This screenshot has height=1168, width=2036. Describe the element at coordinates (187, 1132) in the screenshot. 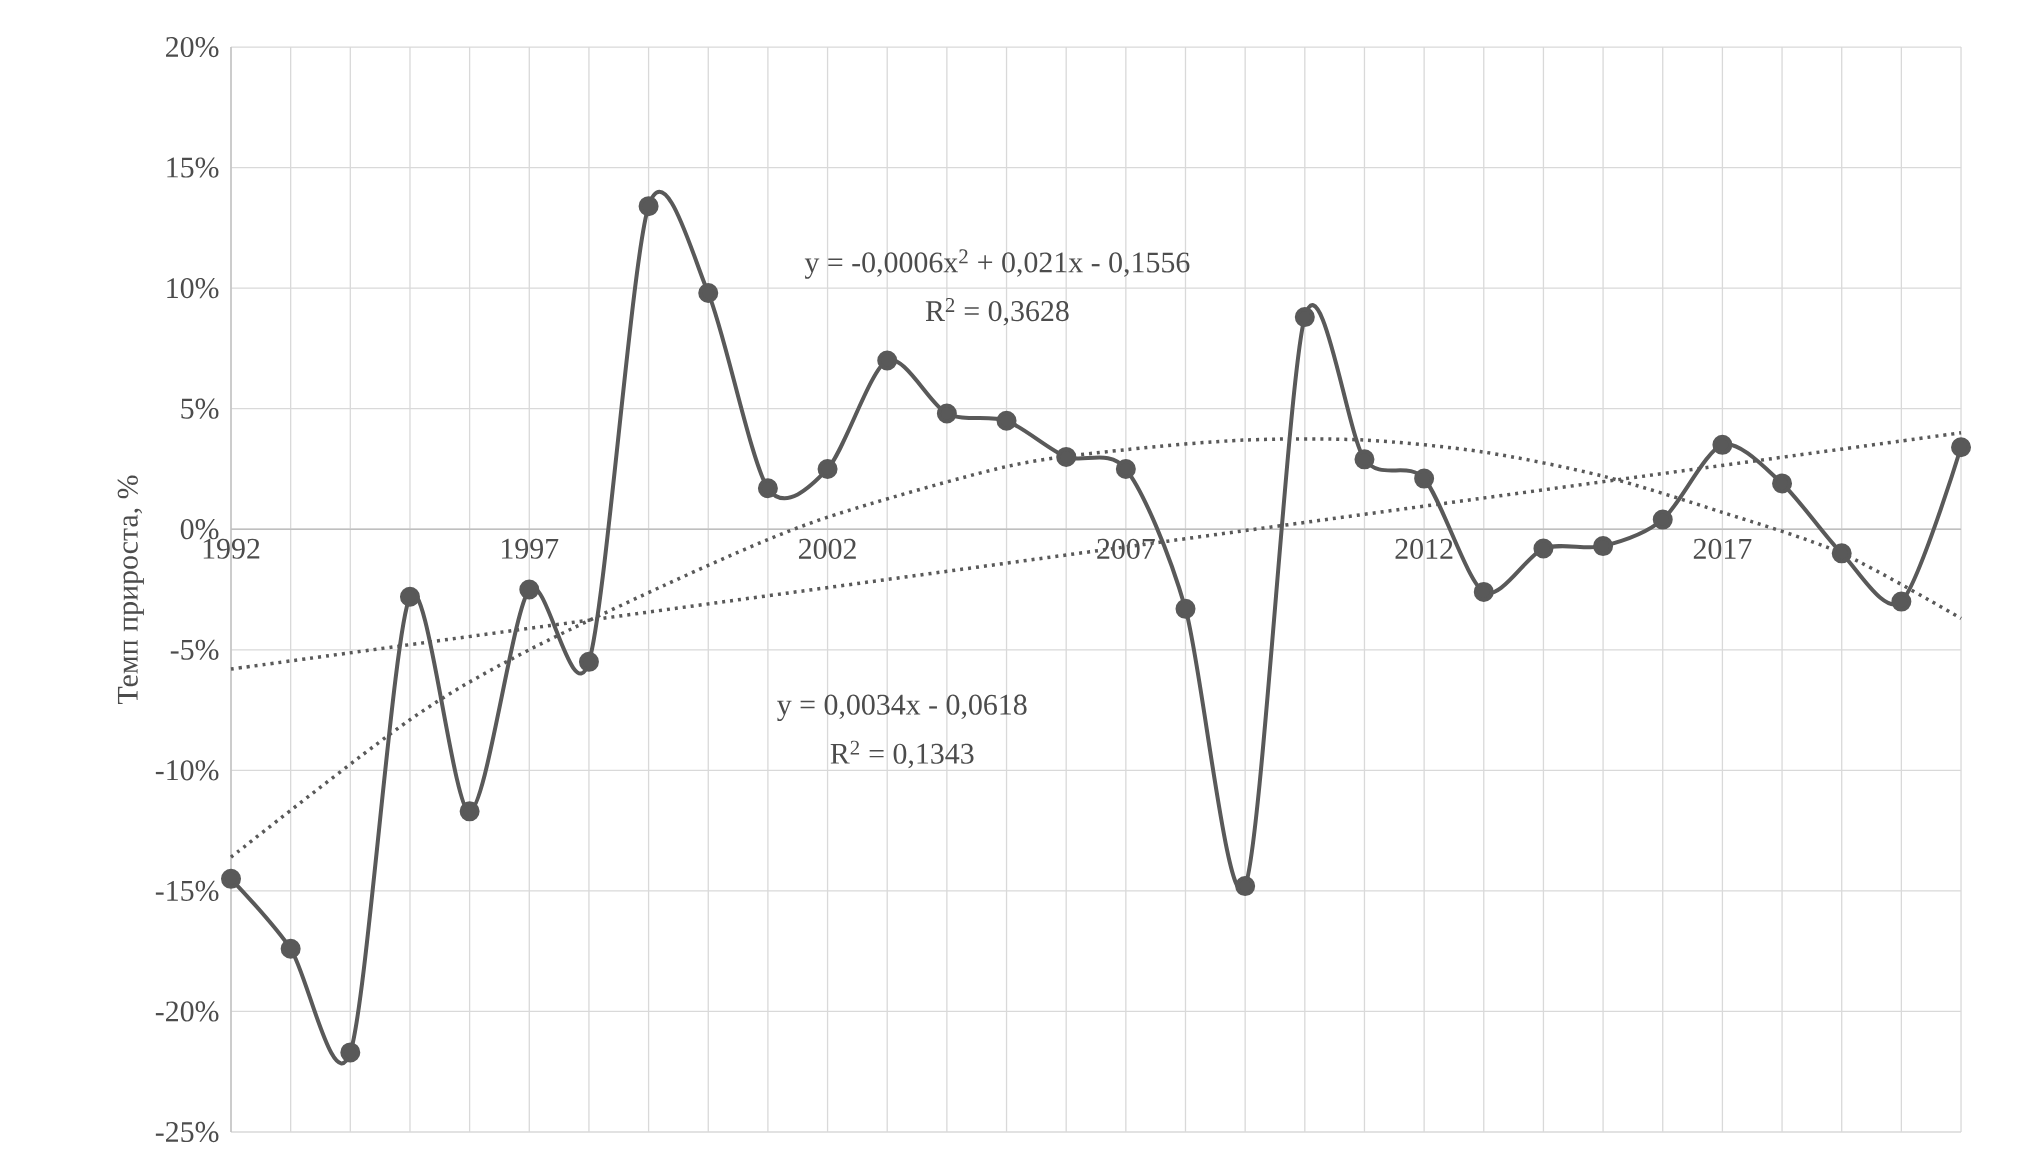

I see `y-tick-label: -25%` at that location.